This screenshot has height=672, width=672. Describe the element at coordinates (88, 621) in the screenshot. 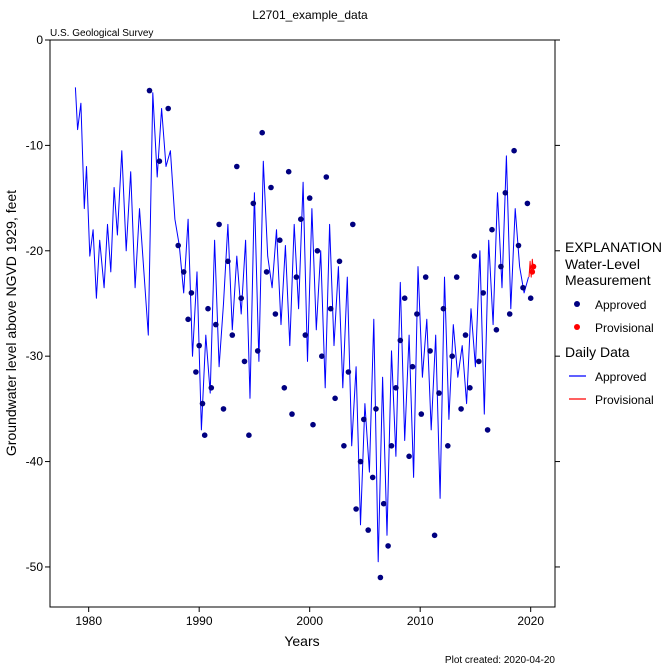

I see `x-tick-label-0: 1980` at that location.